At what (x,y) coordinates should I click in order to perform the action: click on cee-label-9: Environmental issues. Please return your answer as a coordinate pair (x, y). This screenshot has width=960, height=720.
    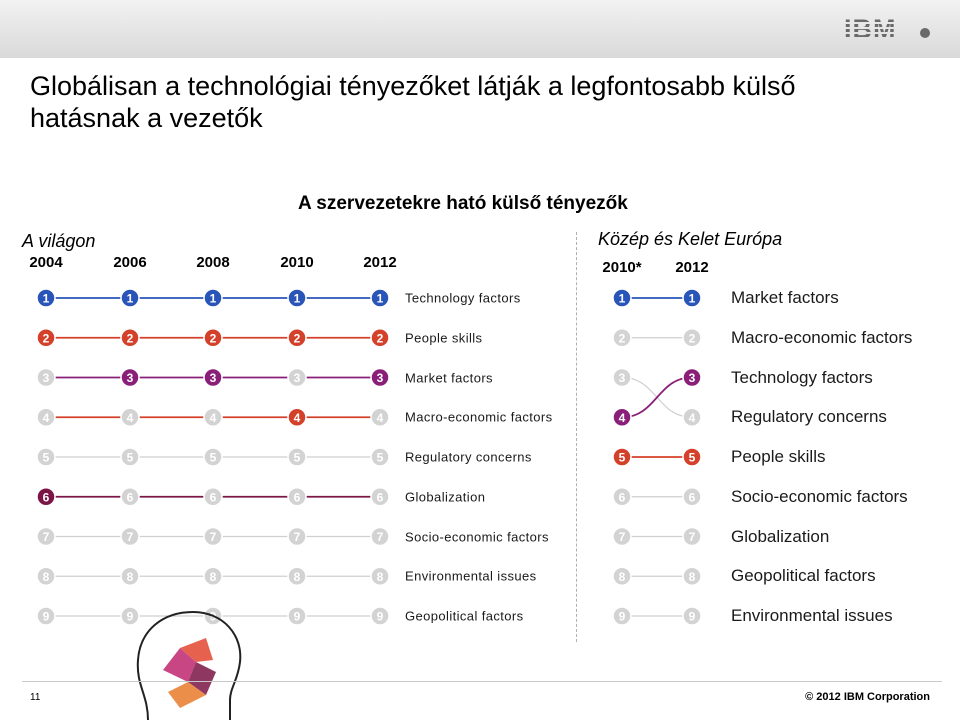
    Looking at the image, I should click on (812, 615).